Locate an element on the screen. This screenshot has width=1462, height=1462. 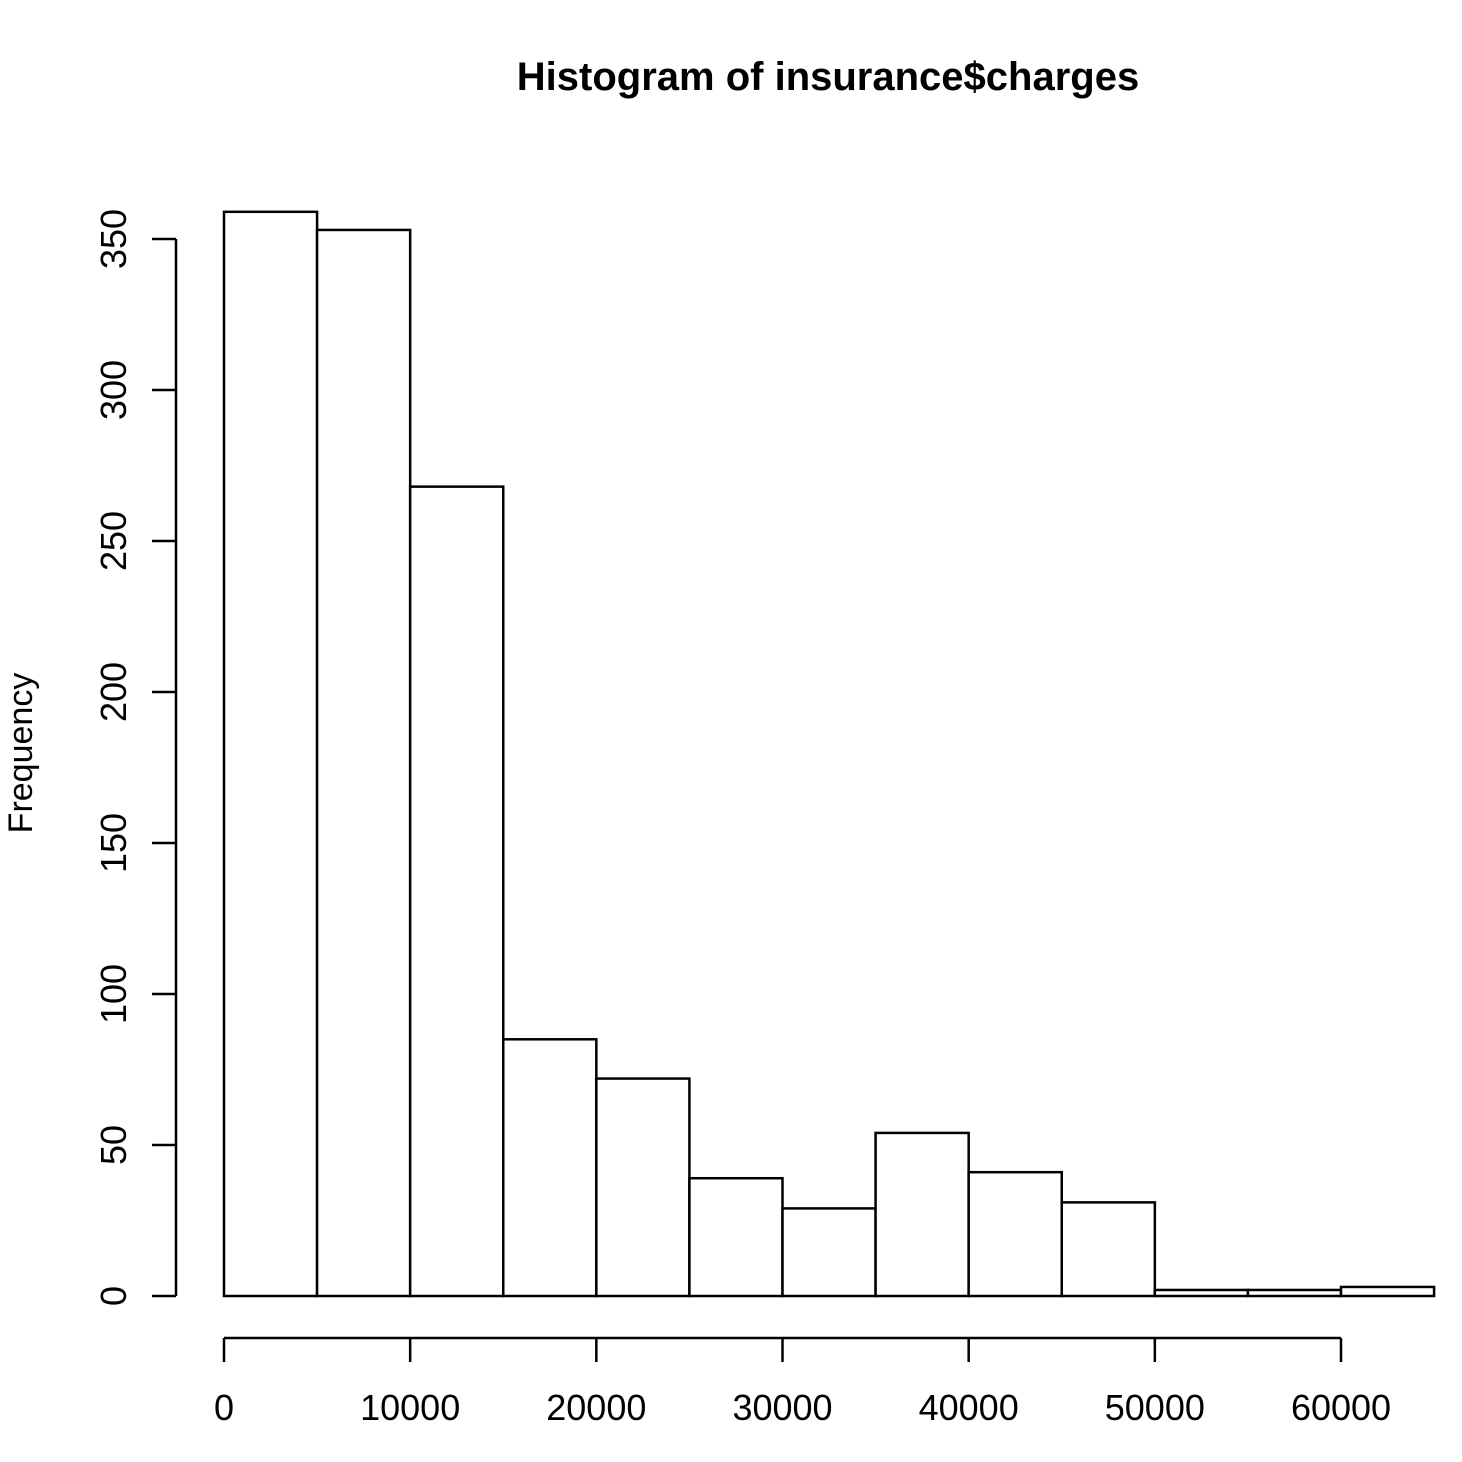
y-tick-label: 350 is located at coordinates (113, 239).